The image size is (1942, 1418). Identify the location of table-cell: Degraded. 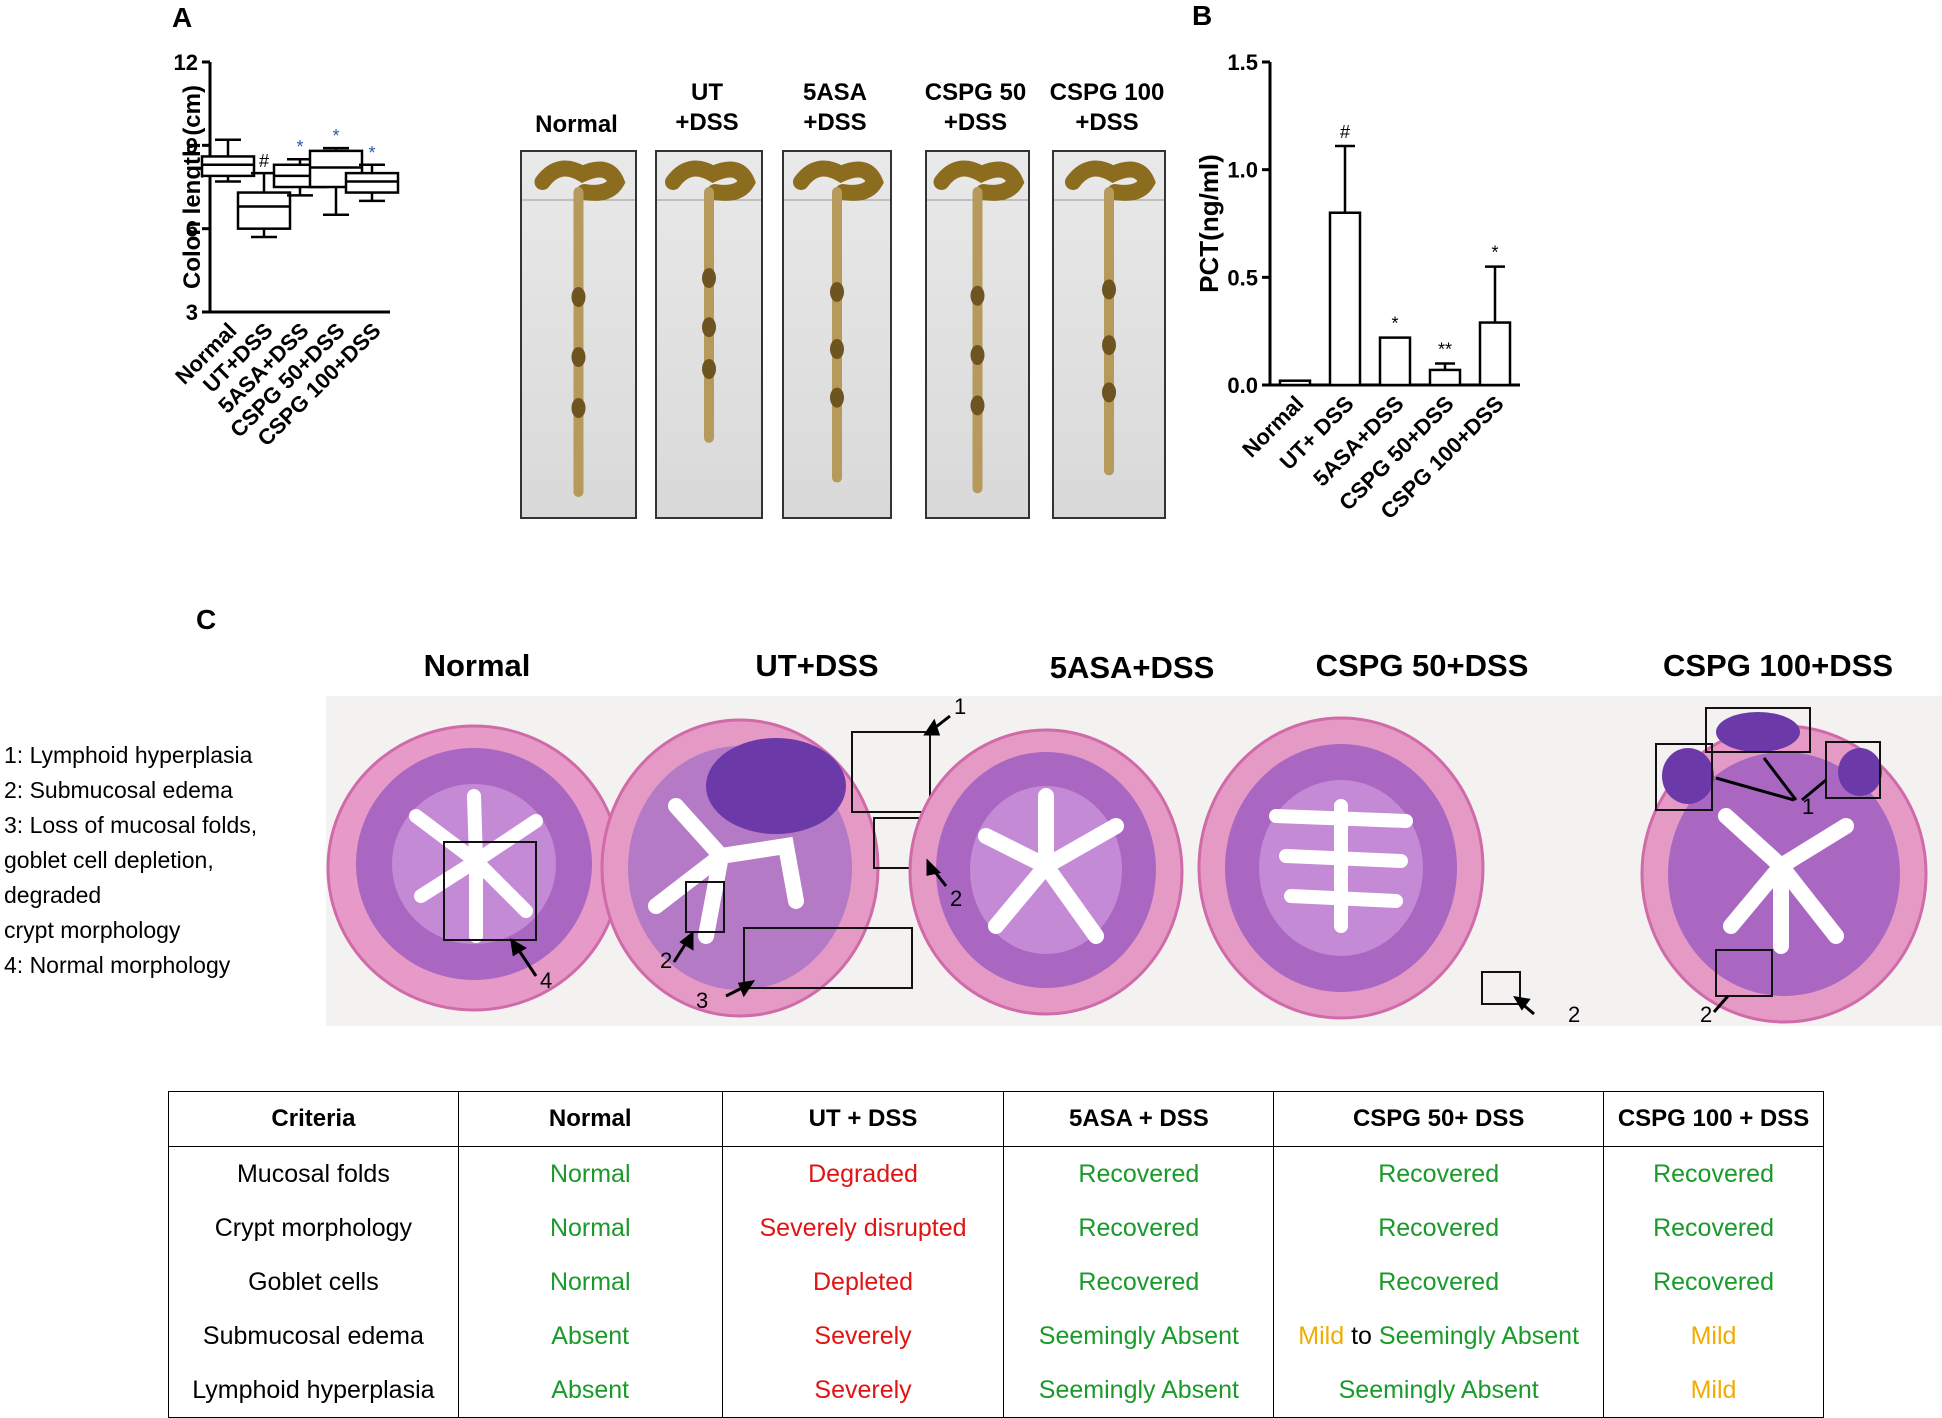
(863, 1173).